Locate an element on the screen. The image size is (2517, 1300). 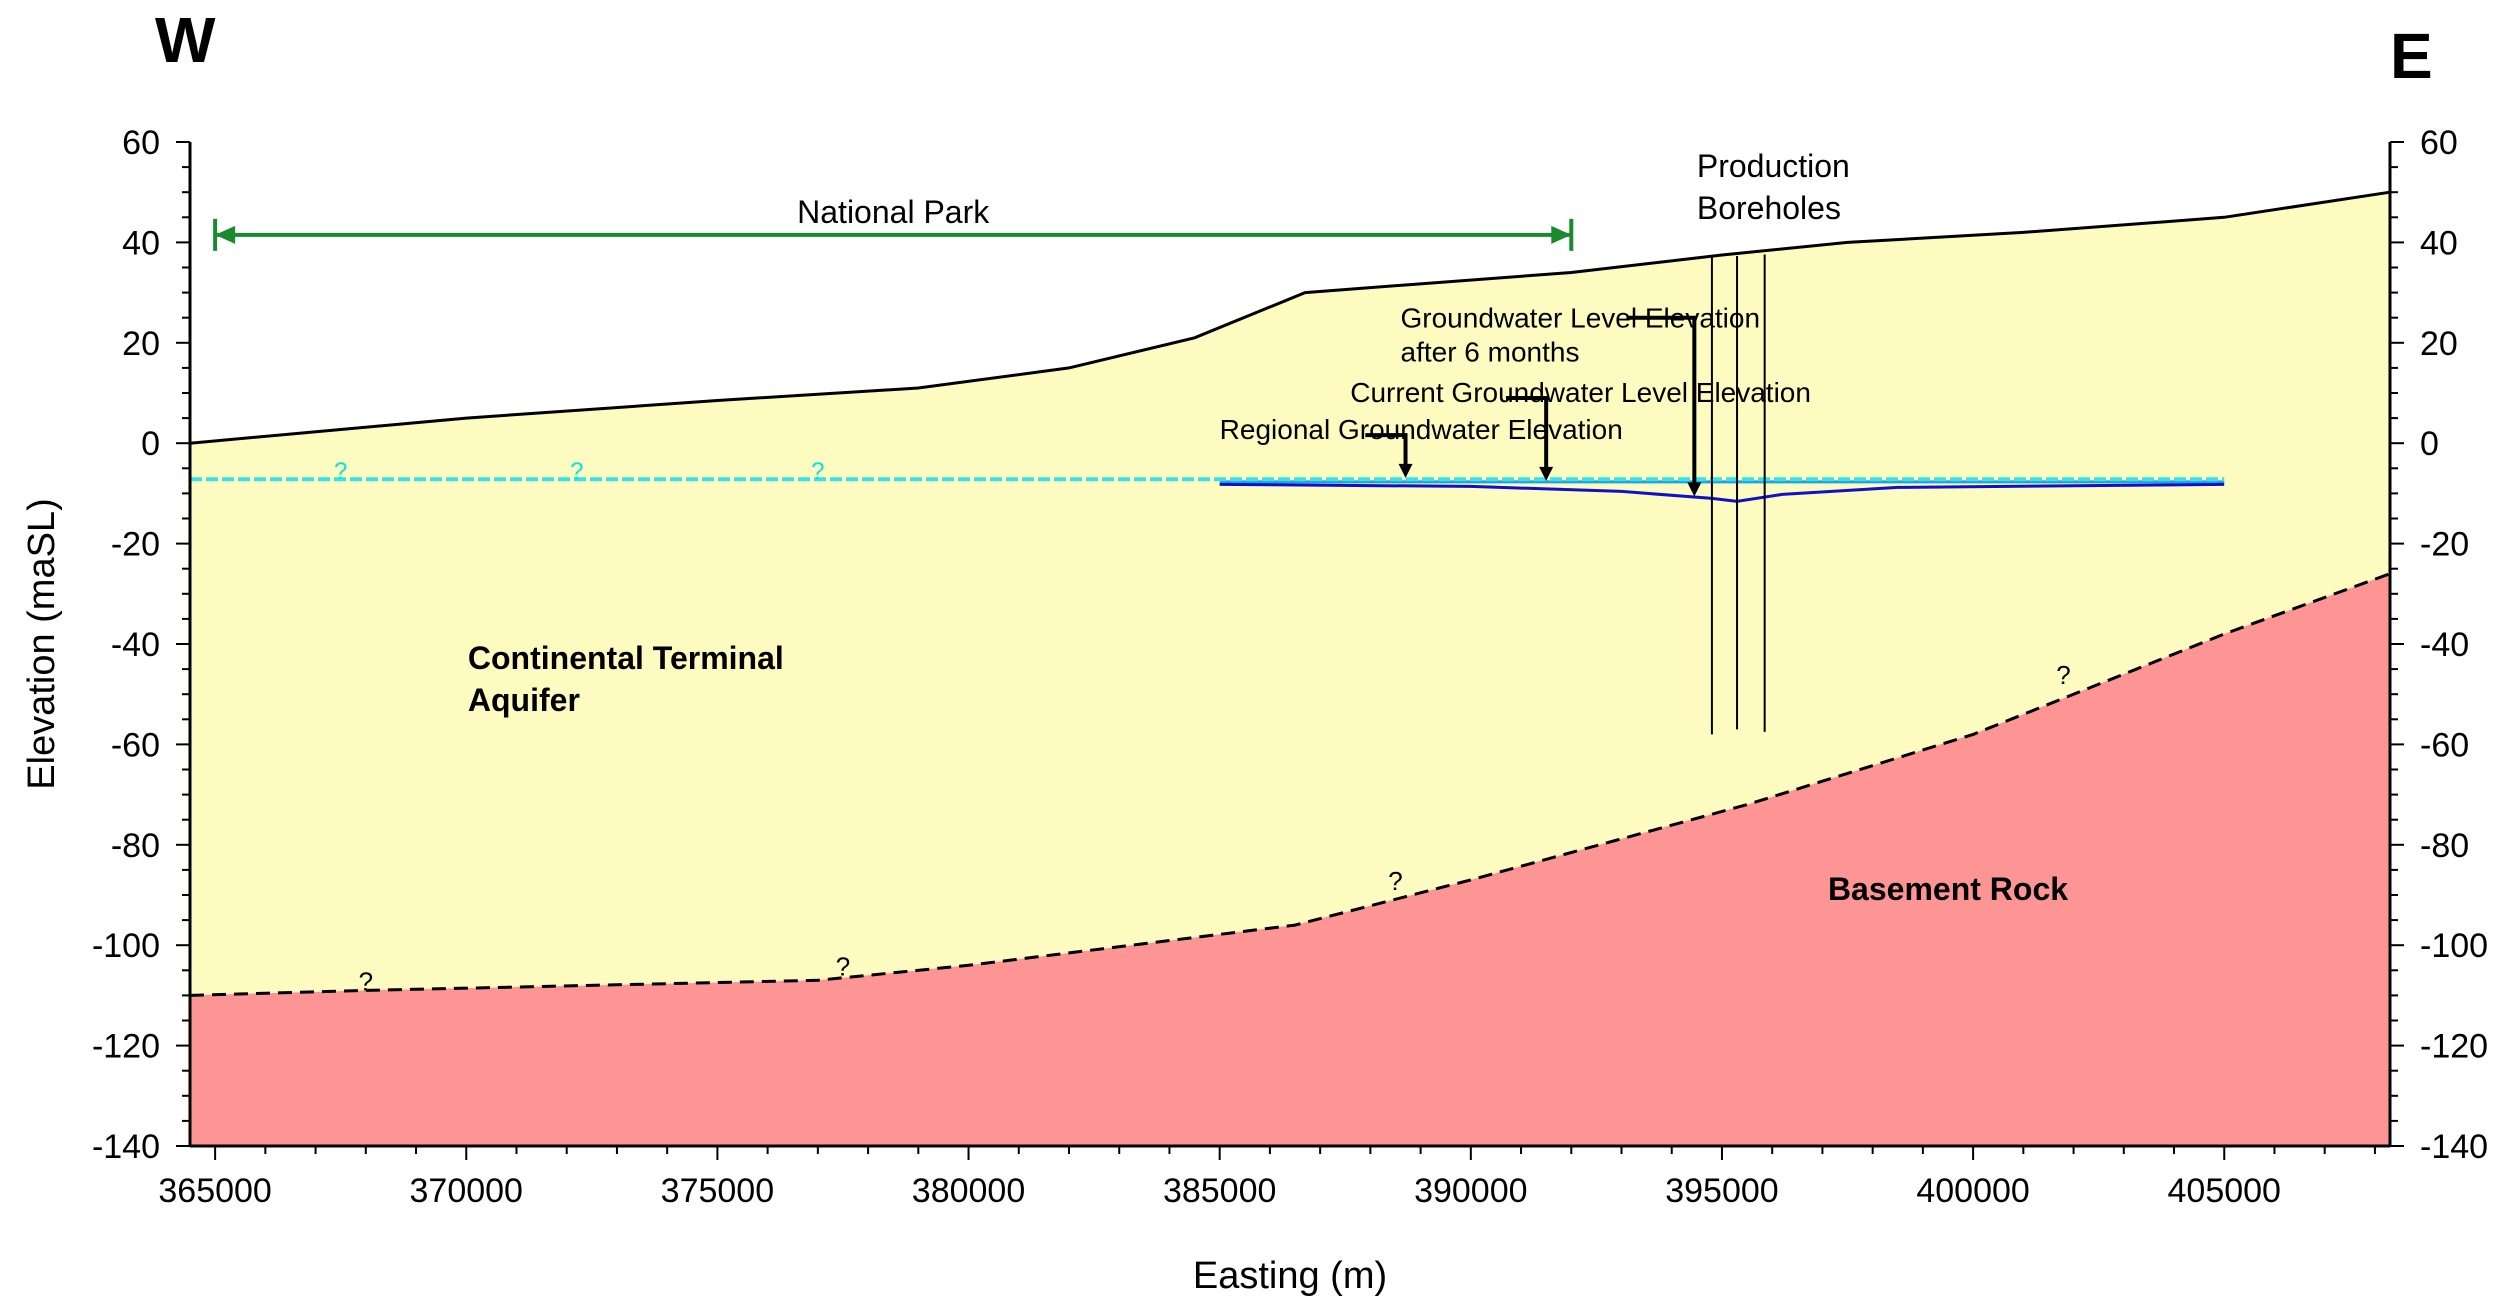
production-boreholes is located at coordinates (1738, 494).